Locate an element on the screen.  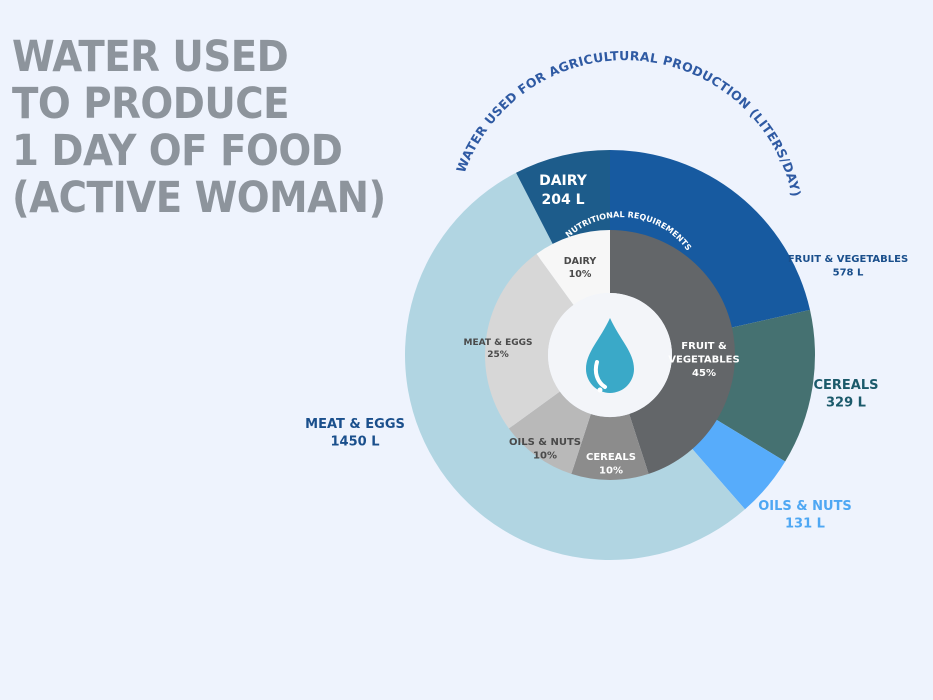
inner-slice-oils-nuts is located at coordinates (549, 432).